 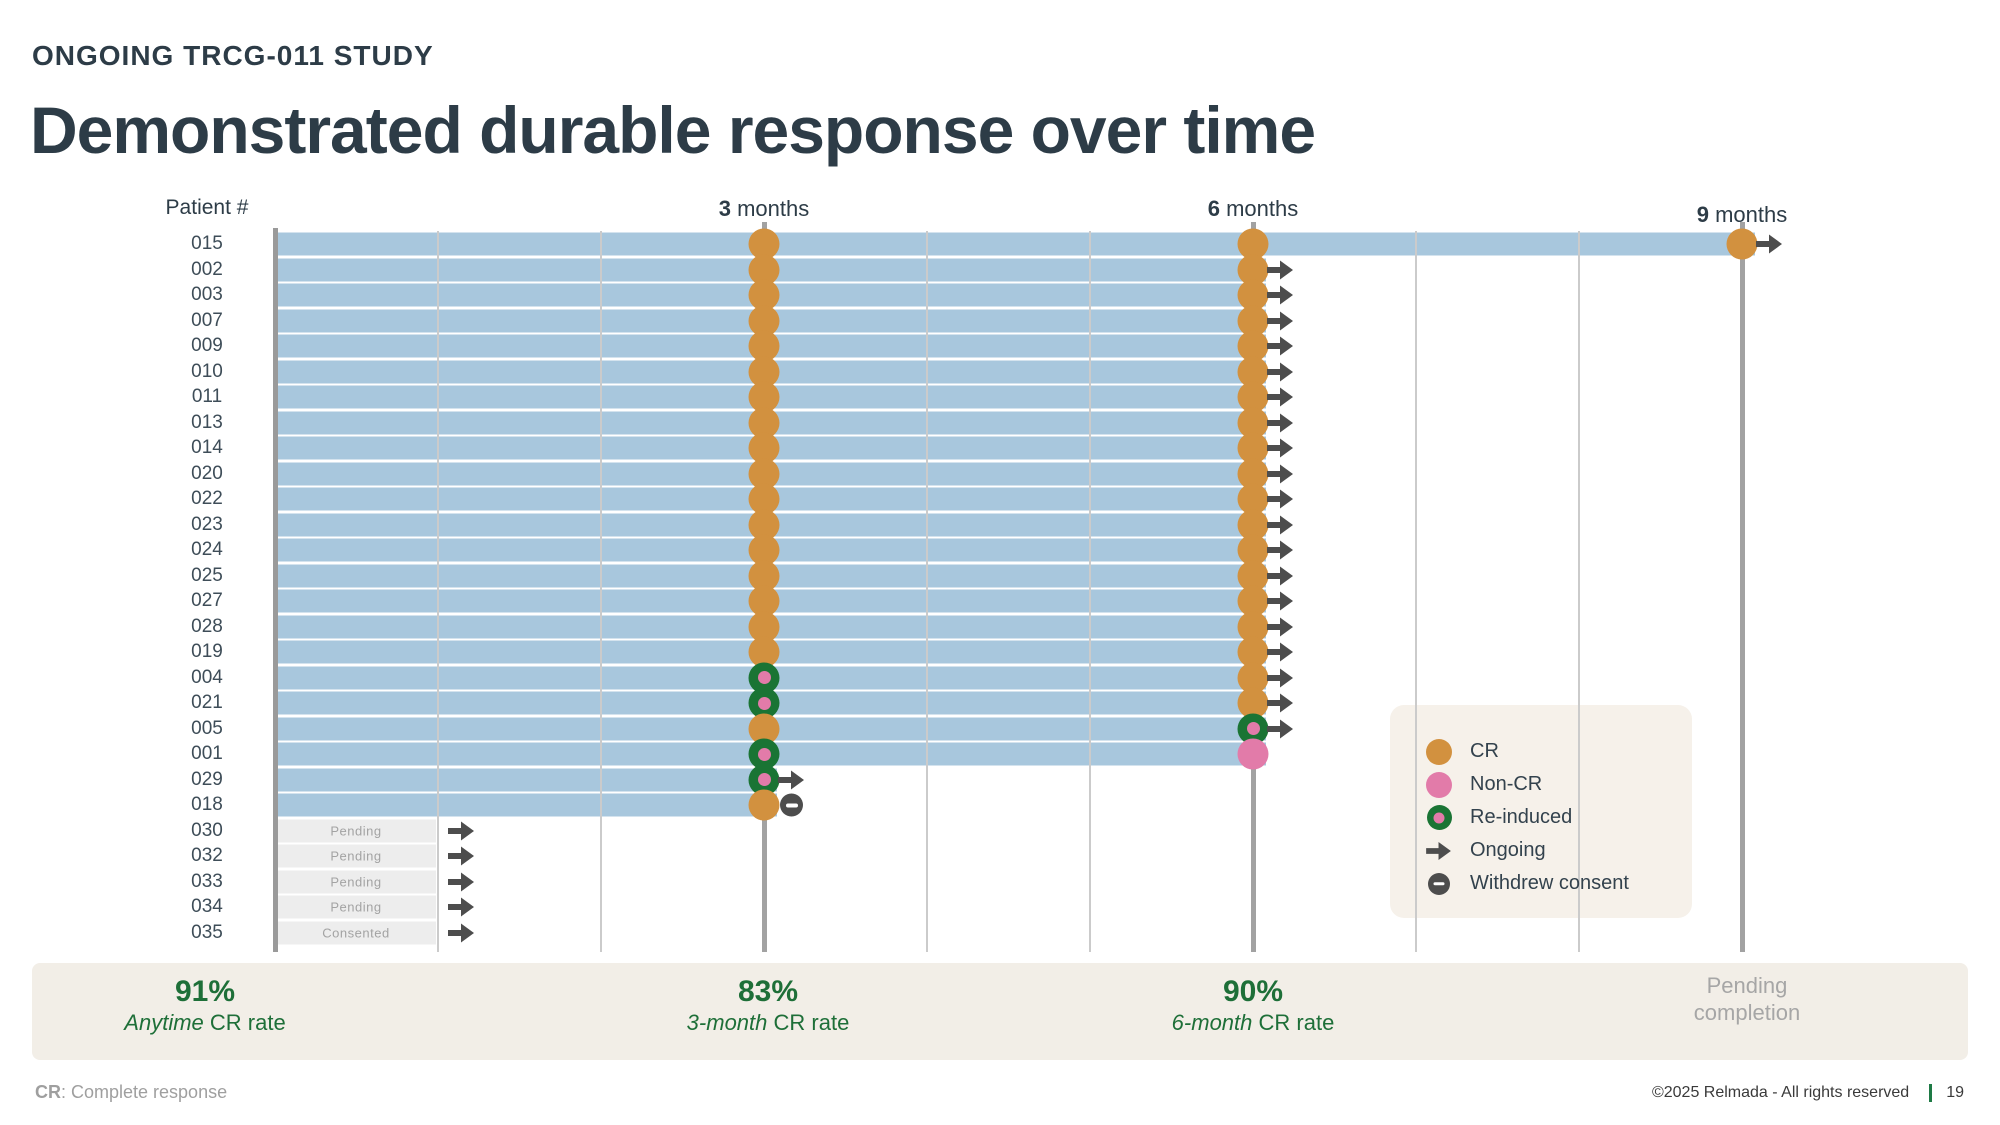 I want to click on withdrew-legend-glyph, so click(x=1439, y=883).